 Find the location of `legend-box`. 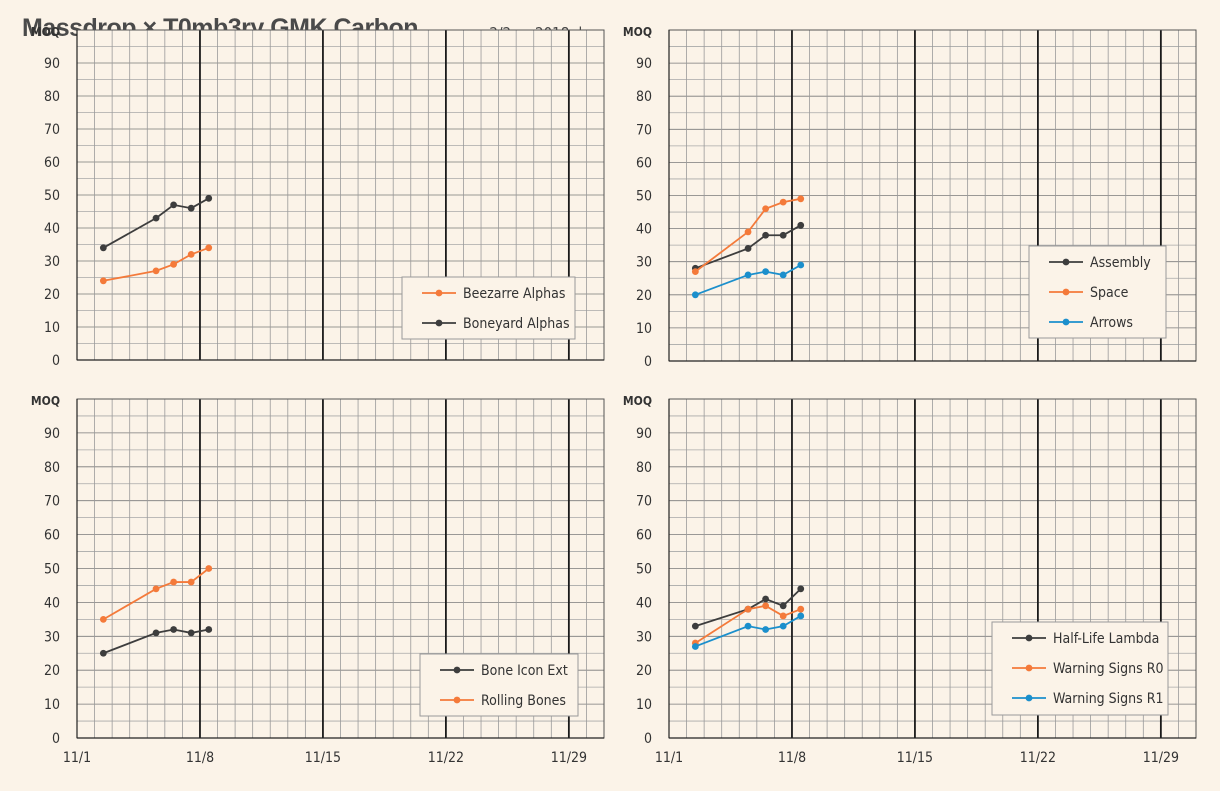

legend-box is located at coordinates (499, 685).